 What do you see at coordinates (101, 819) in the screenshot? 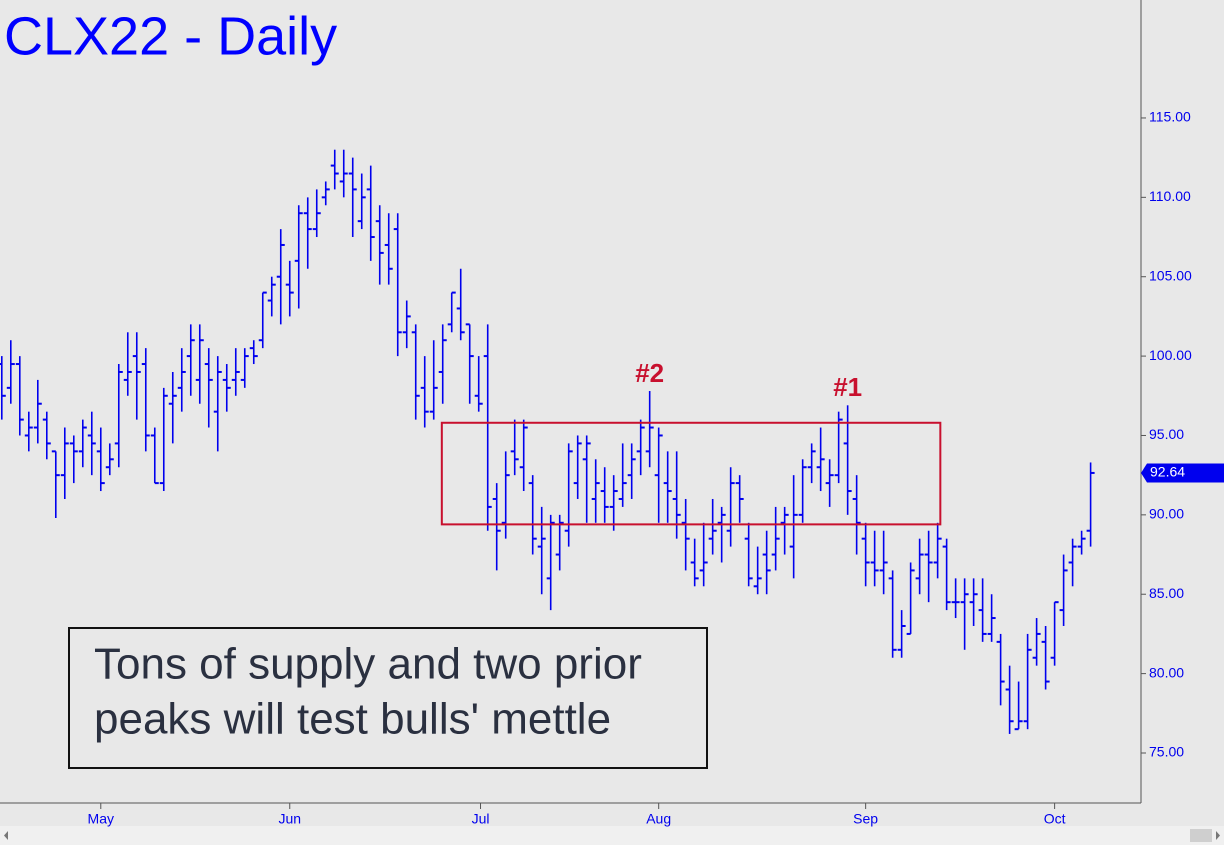
I see `x-tick-label: May` at bounding box center [101, 819].